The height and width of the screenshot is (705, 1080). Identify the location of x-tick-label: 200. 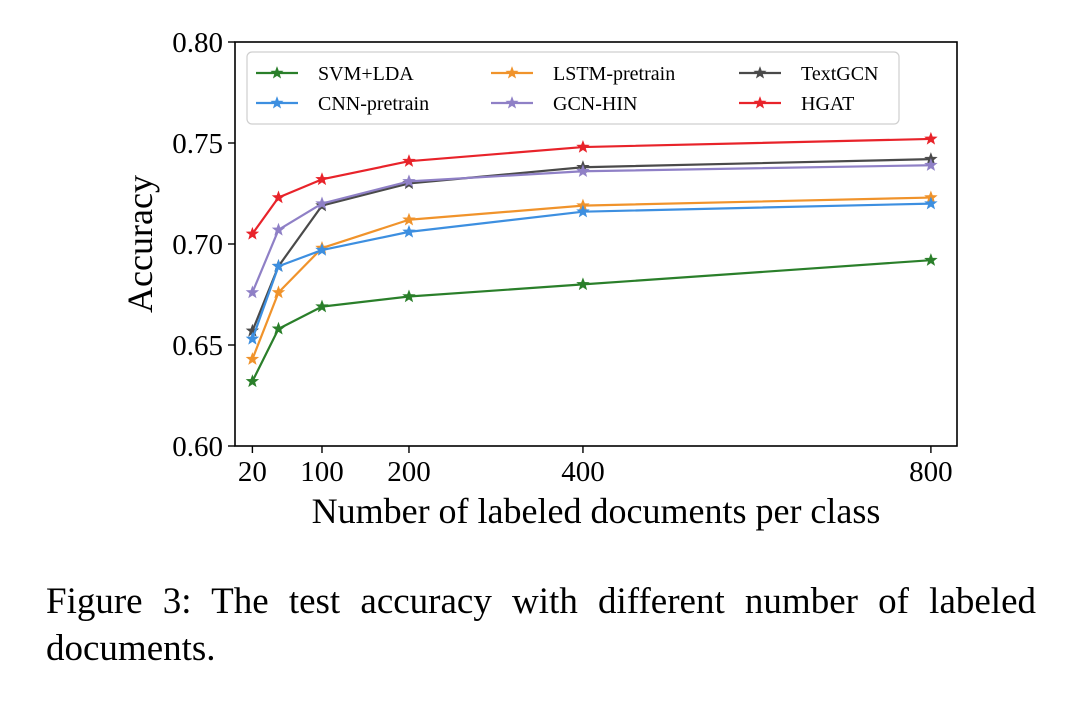
(409, 472).